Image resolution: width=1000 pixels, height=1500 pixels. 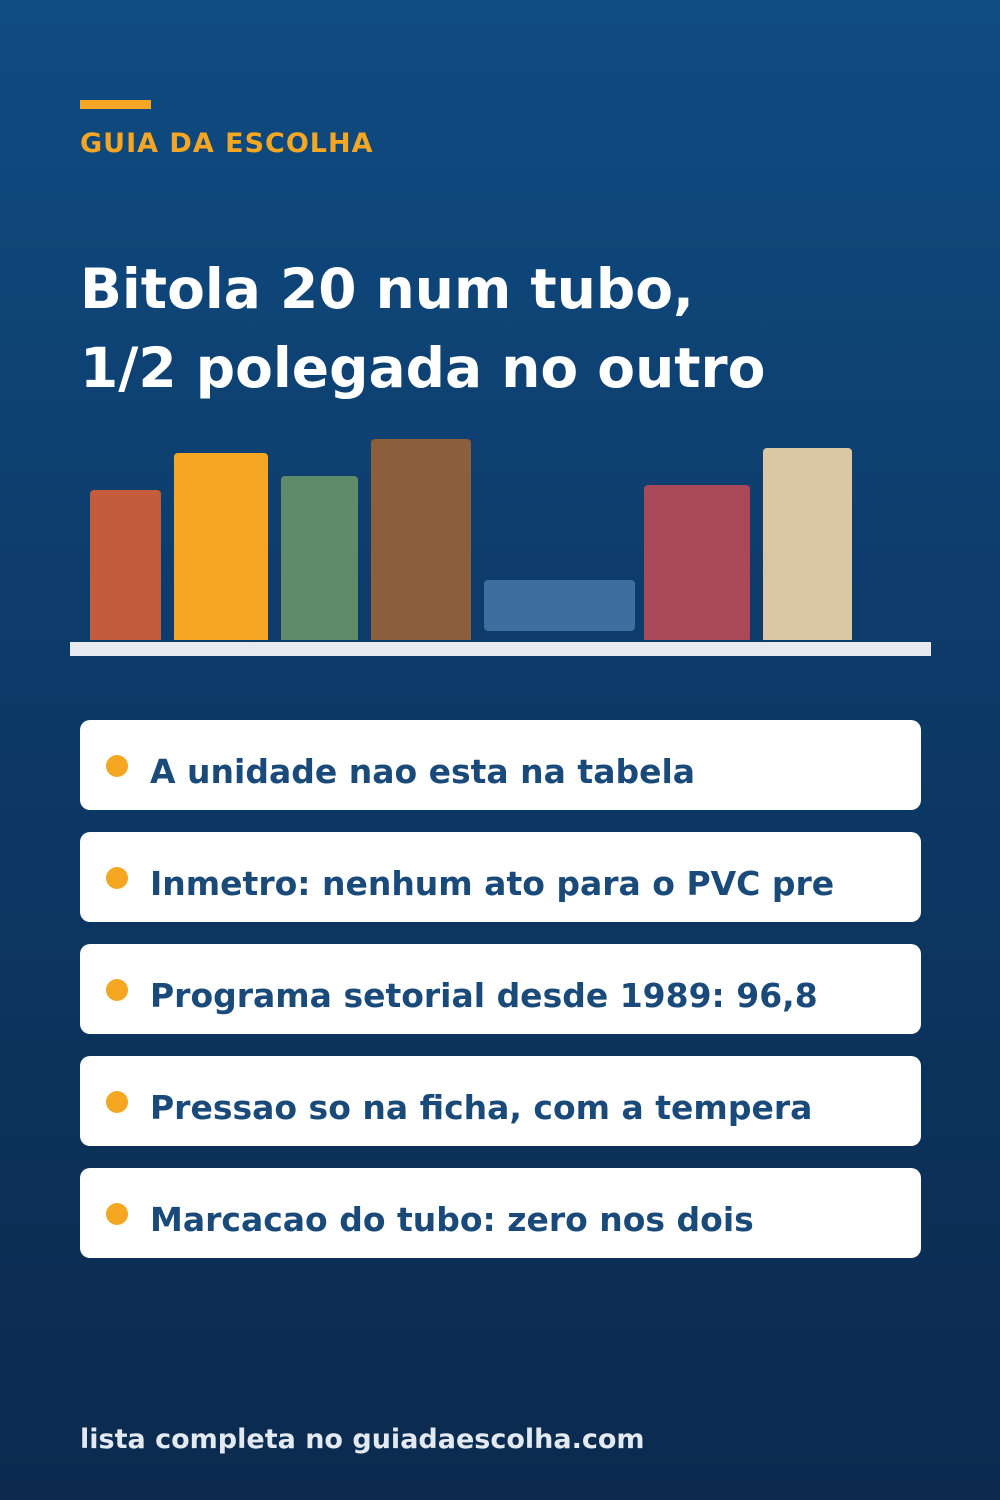 What do you see at coordinates (423, 771) in the screenshot?
I see `fact-text: A unidade nao esta na tabela` at bounding box center [423, 771].